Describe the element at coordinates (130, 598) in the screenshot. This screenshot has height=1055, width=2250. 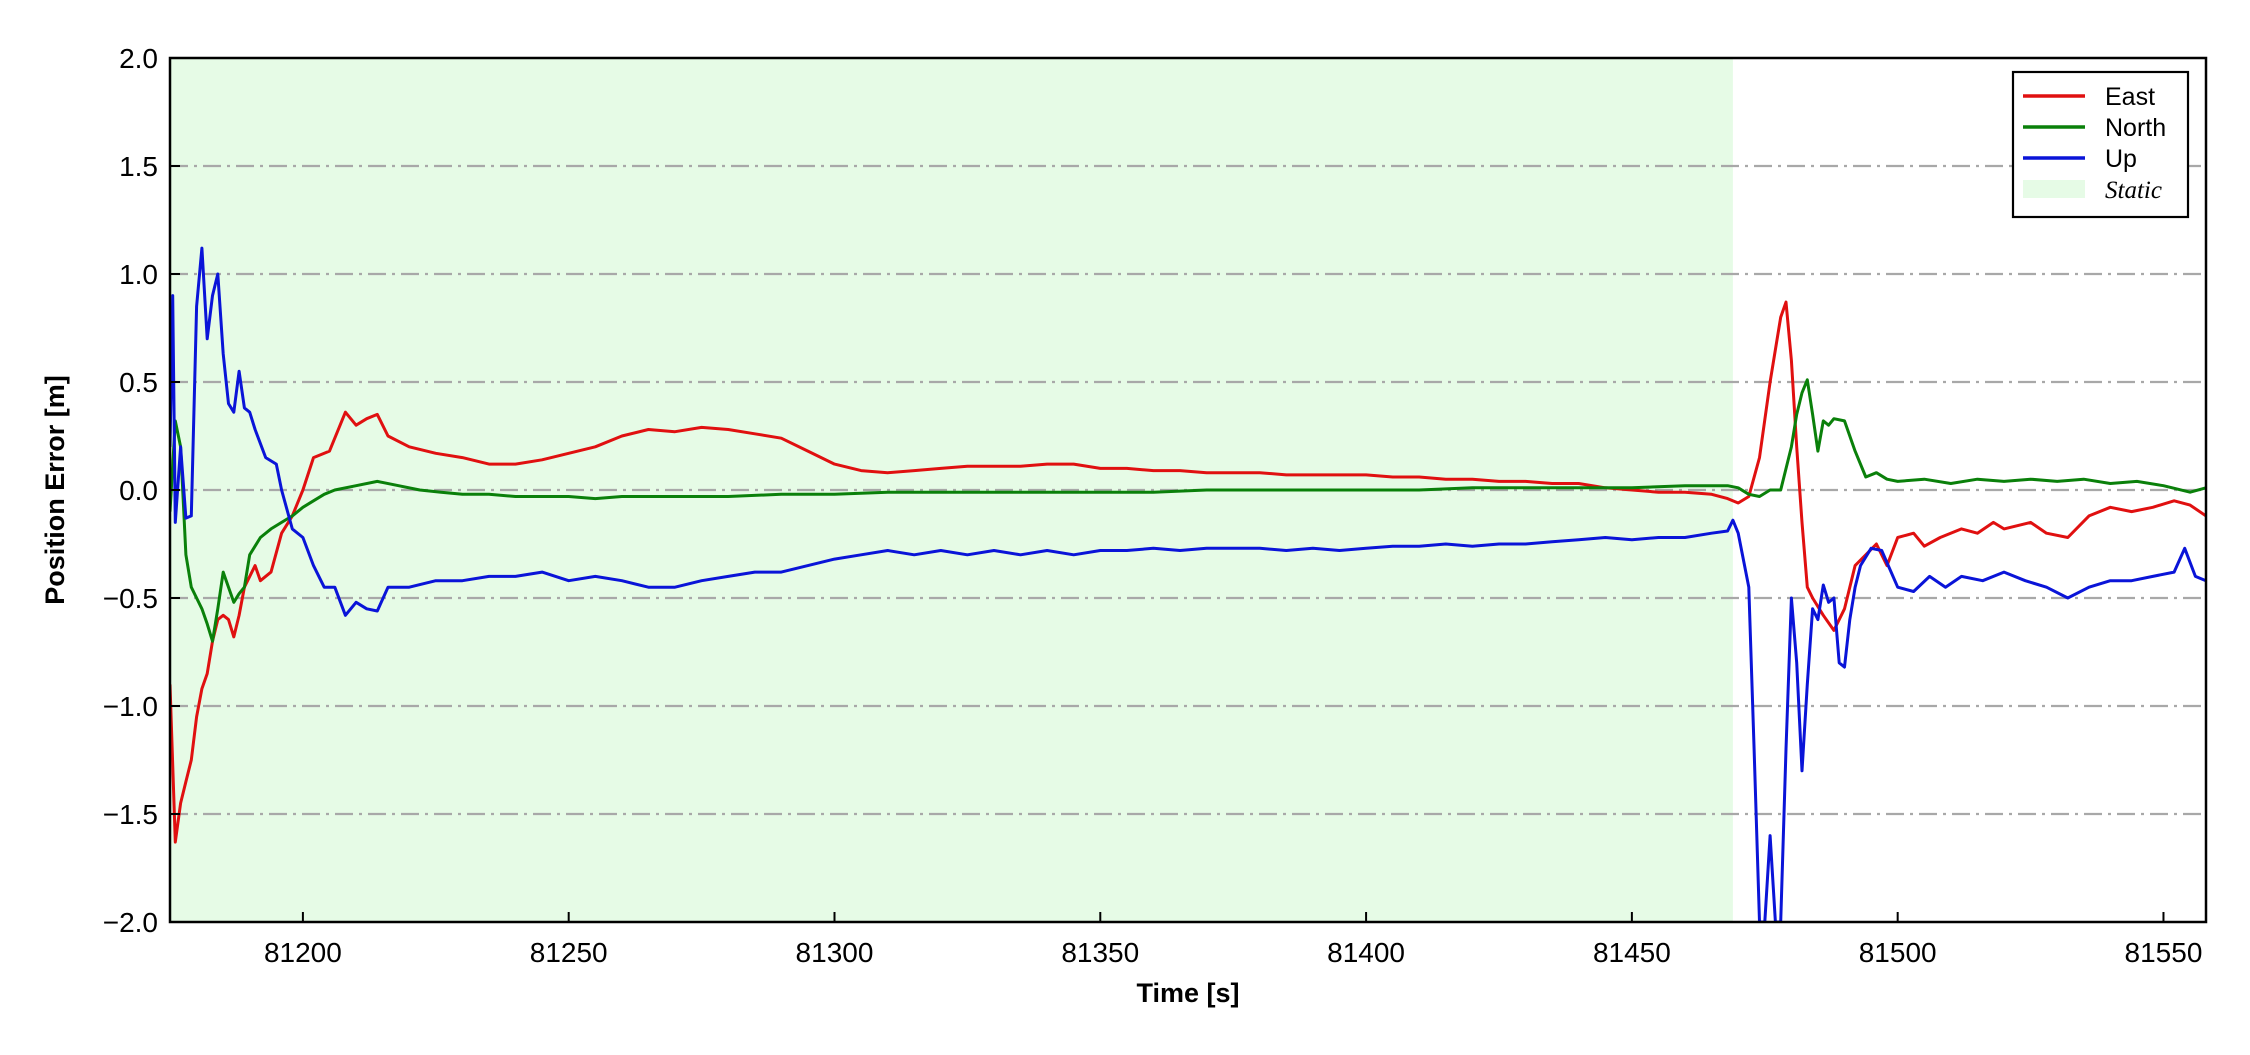
I see `y-tick-label: −0.5` at that location.